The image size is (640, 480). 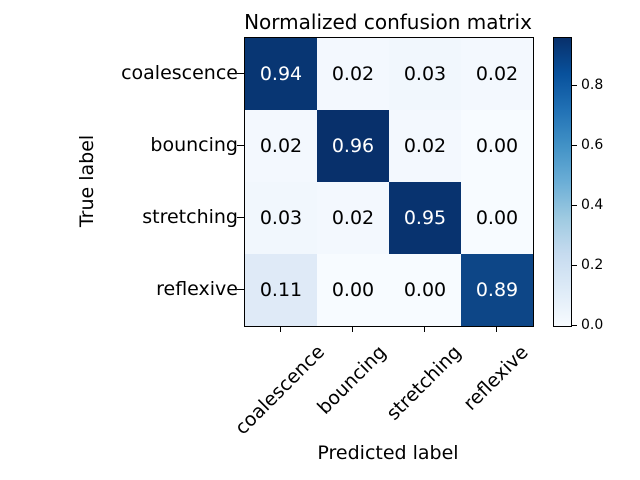 What do you see at coordinates (353, 146) in the screenshot?
I see `heatmap-cell: 0.96` at bounding box center [353, 146].